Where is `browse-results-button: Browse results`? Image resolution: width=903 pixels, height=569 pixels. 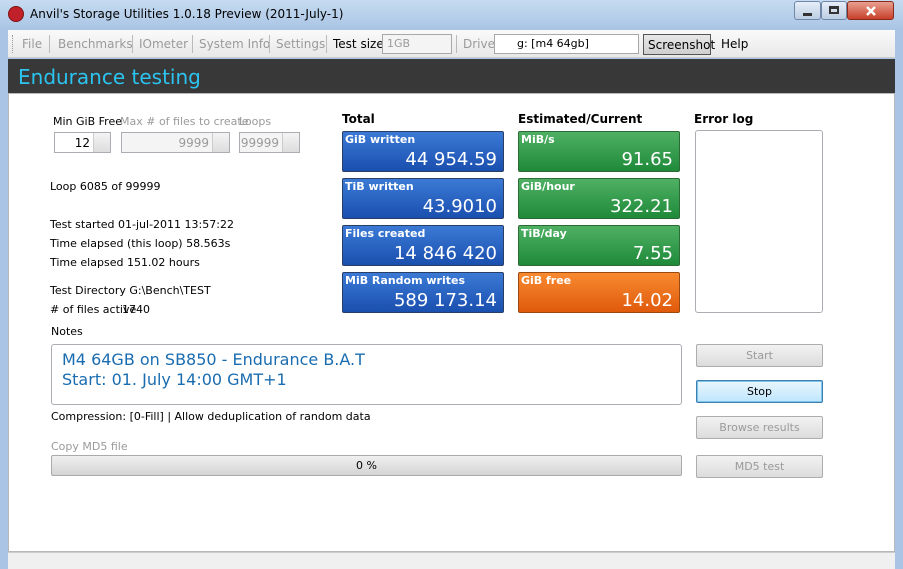 browse-results-button: Browse results is located at coordinates (759, 427).